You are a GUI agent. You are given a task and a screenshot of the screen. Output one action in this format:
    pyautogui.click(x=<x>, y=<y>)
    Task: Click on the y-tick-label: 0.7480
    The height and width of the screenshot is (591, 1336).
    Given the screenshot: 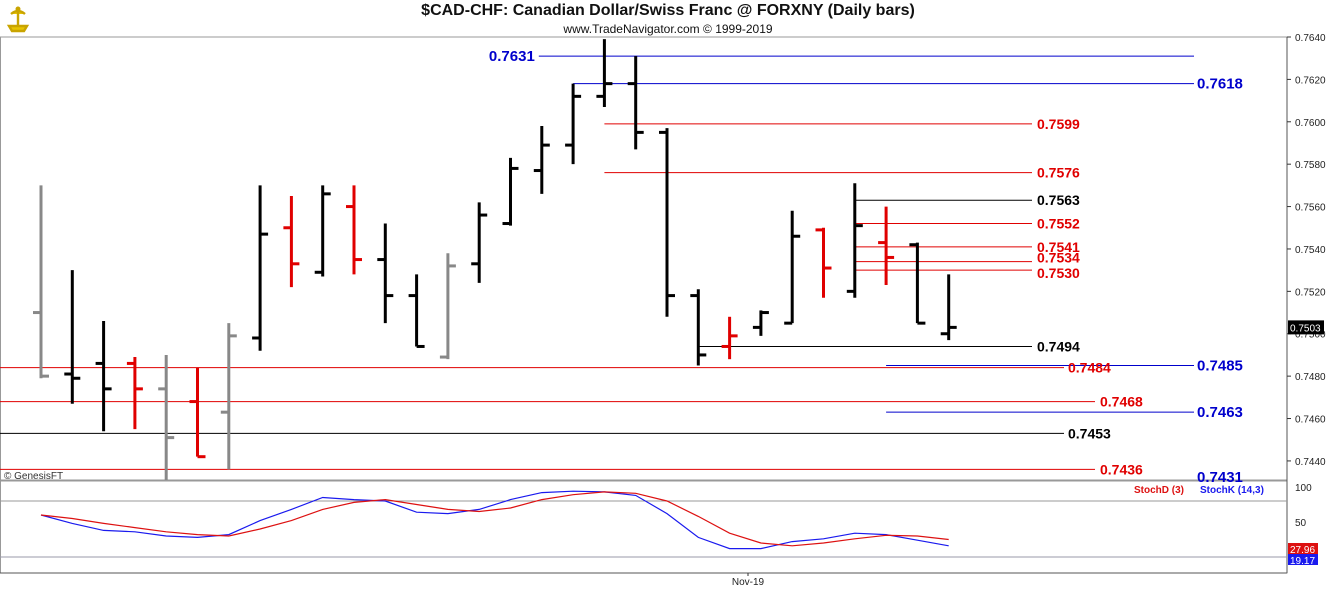 What is the action you would take?
    pyautogui.click(x=1310, y=377)
    